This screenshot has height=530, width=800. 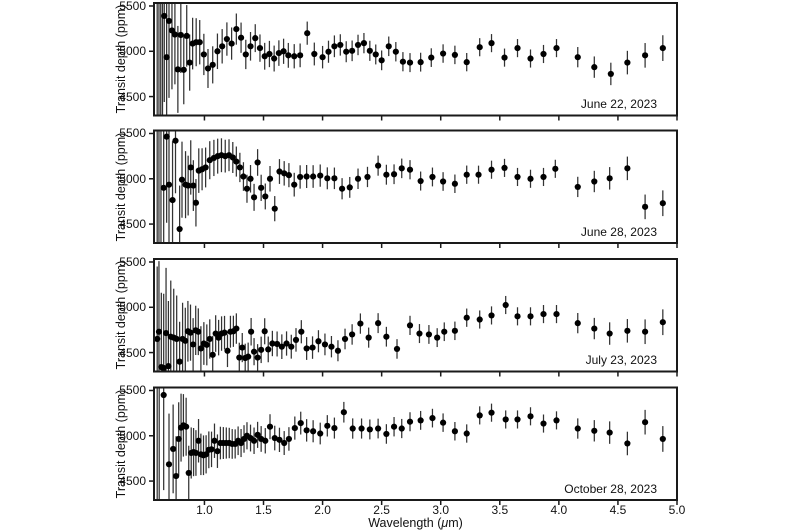 I want to click on x-tick-label: 1.5, so click(x=263, y=510).